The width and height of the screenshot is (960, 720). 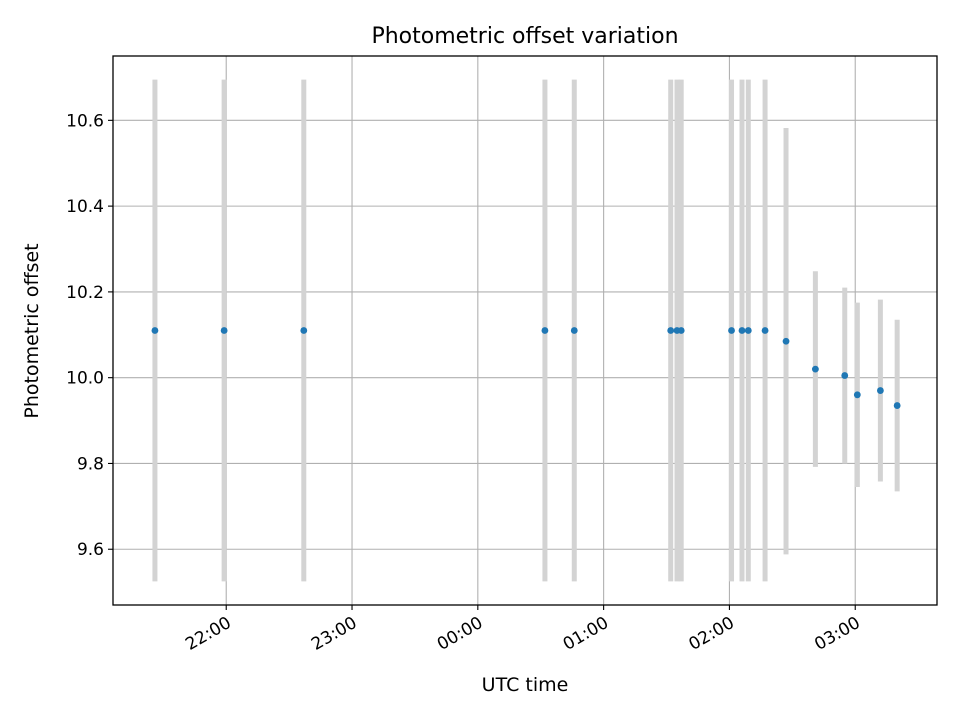 What do you see at coordinates (89, 335) in the screenshot?
I see `y-axis-ticks: 9.6 9.8 10.0 10.2 10.4 10.6` at bounding box center [89, 335].